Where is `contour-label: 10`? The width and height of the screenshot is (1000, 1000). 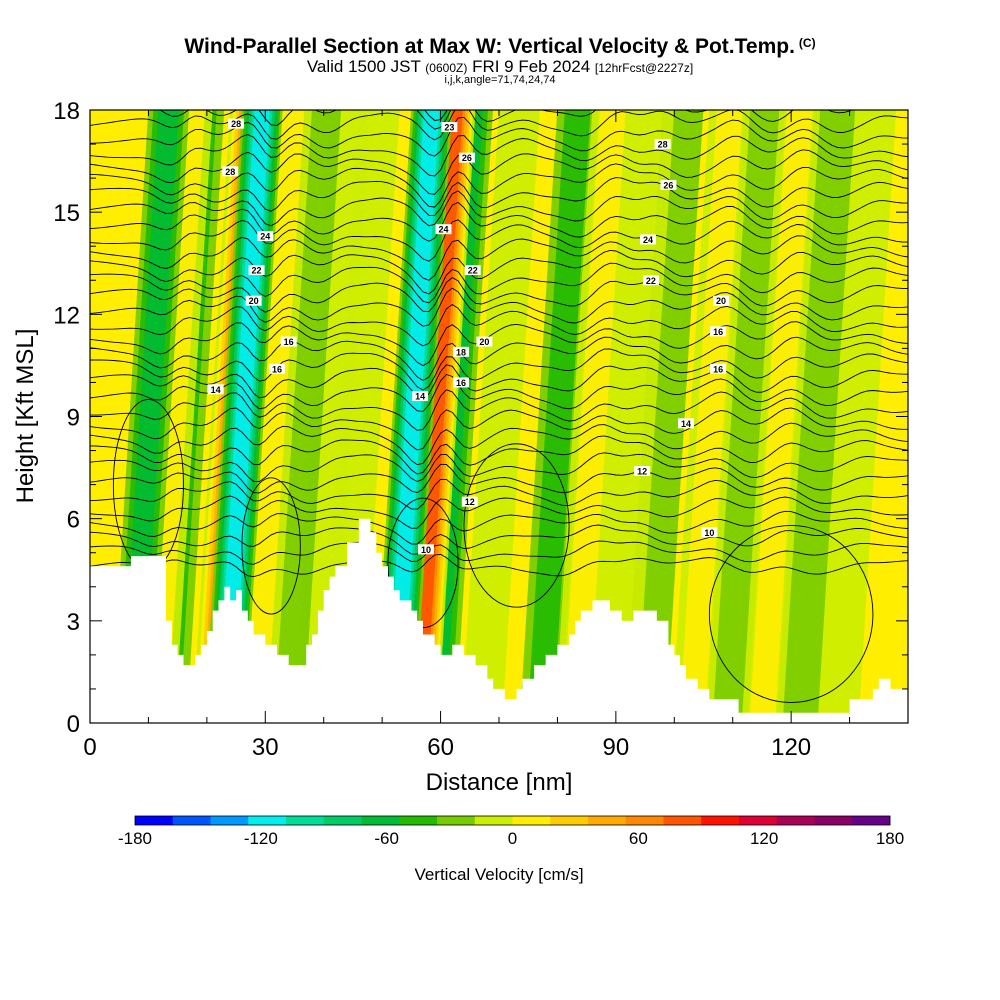
contour-label: 10 is located at coordinates (709, 533).